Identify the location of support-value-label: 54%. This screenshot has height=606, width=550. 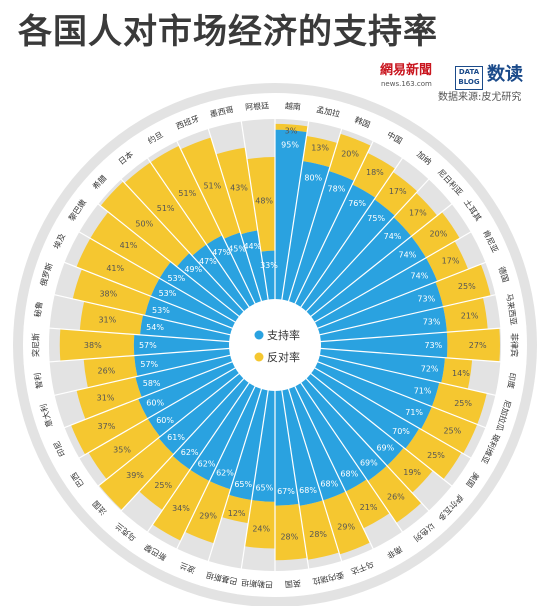
(155, 327).